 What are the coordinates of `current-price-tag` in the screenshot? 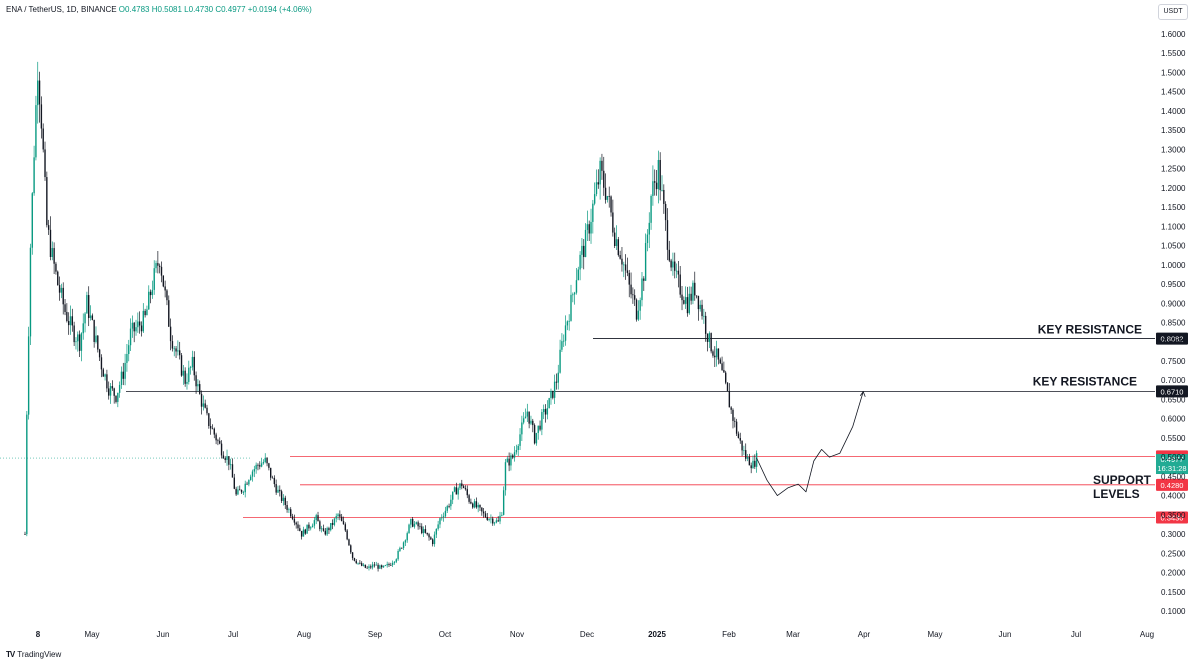 It's located at (1172, 464).